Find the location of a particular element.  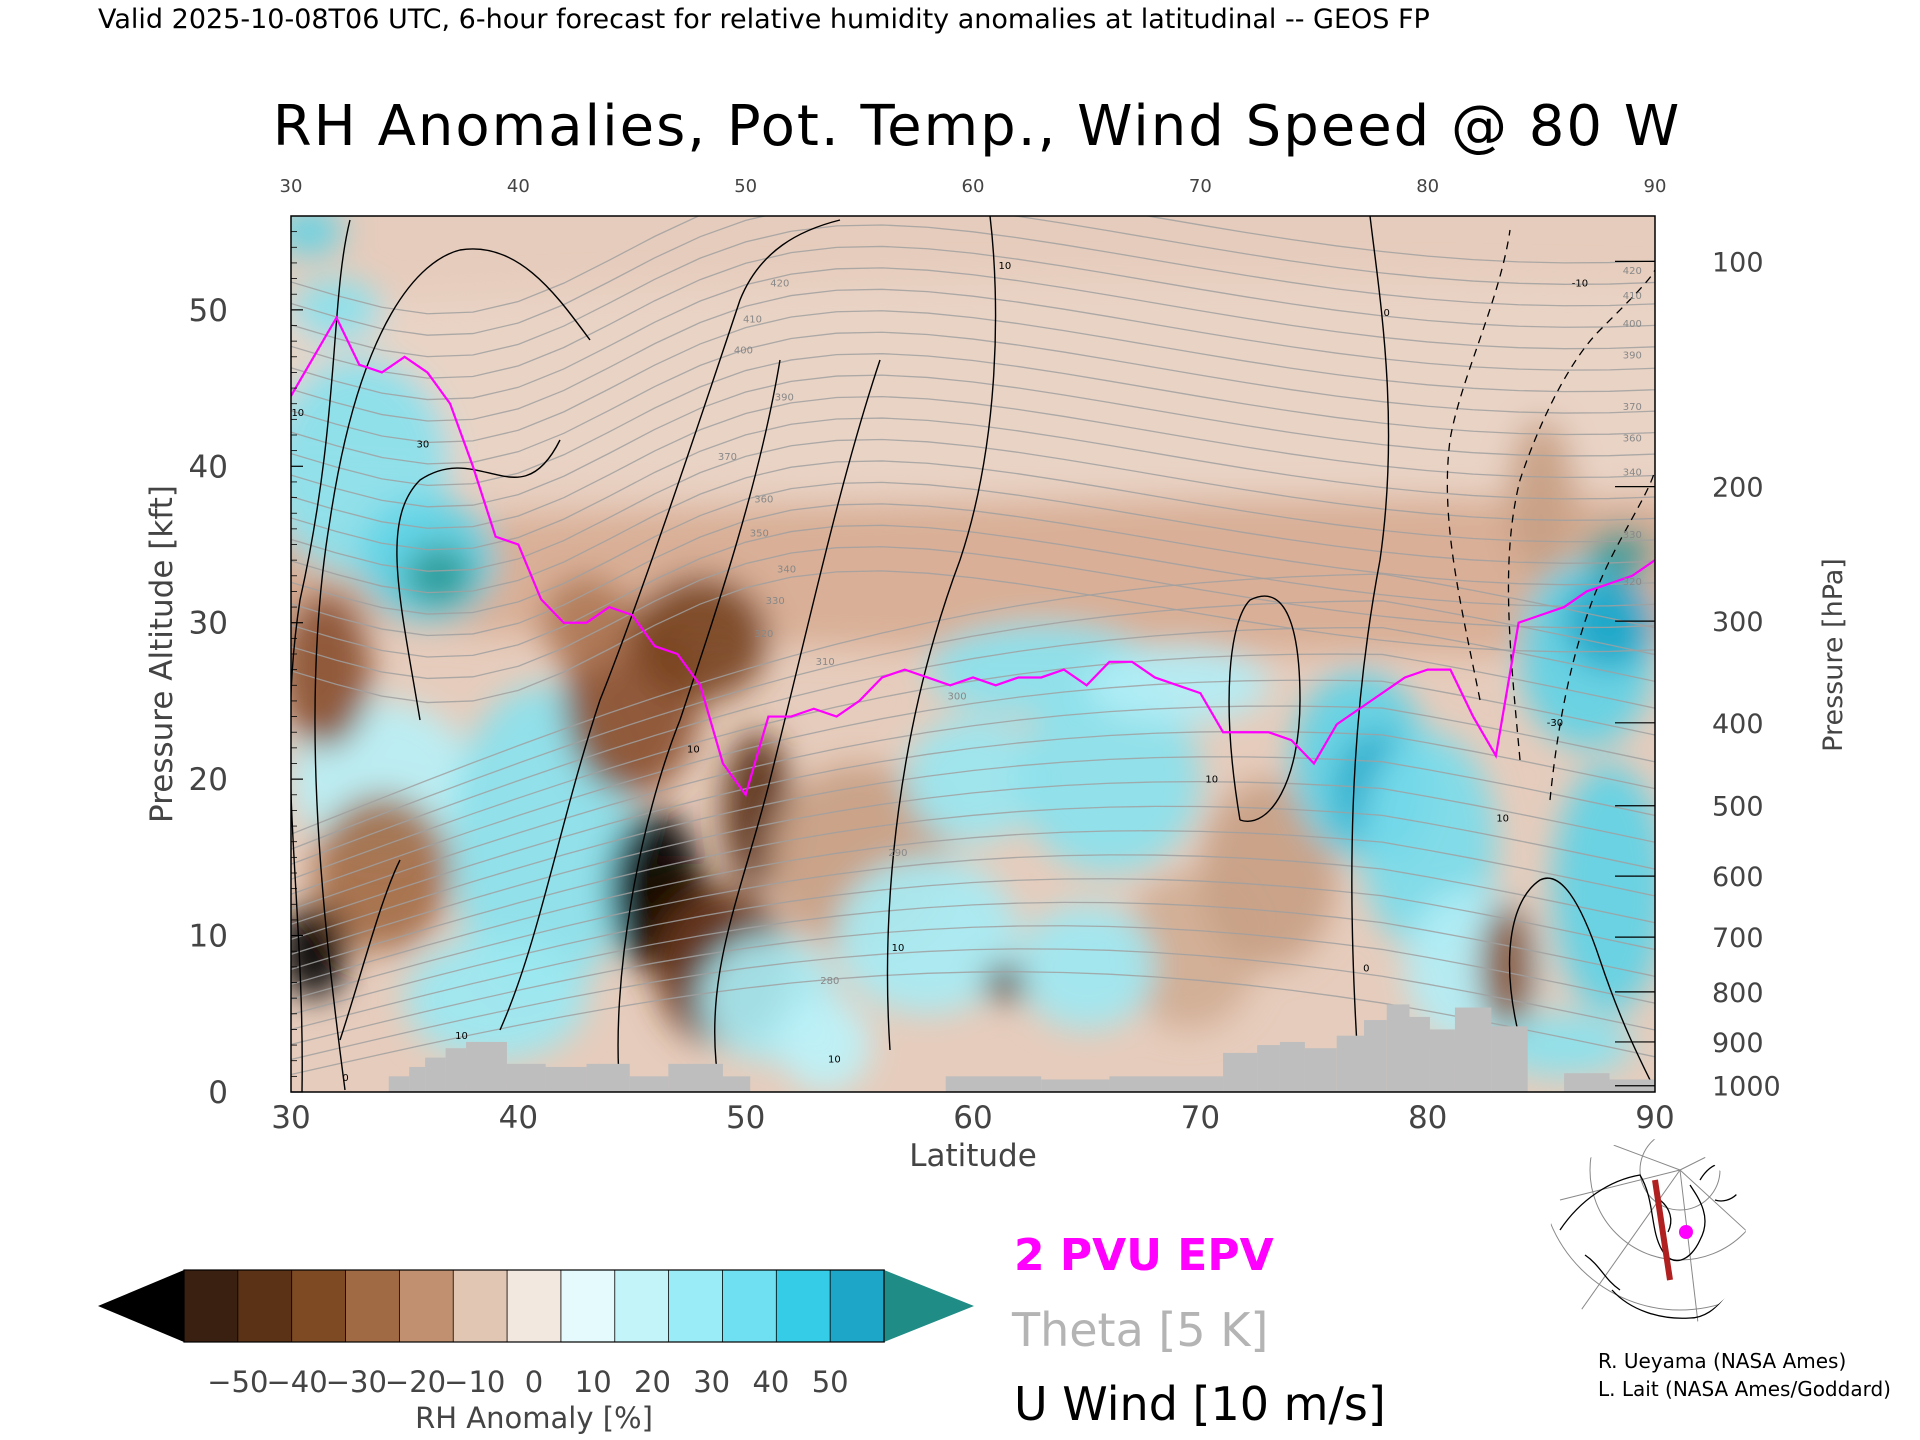

x-tick-label: 60 is located at coordinates (972, 1118).